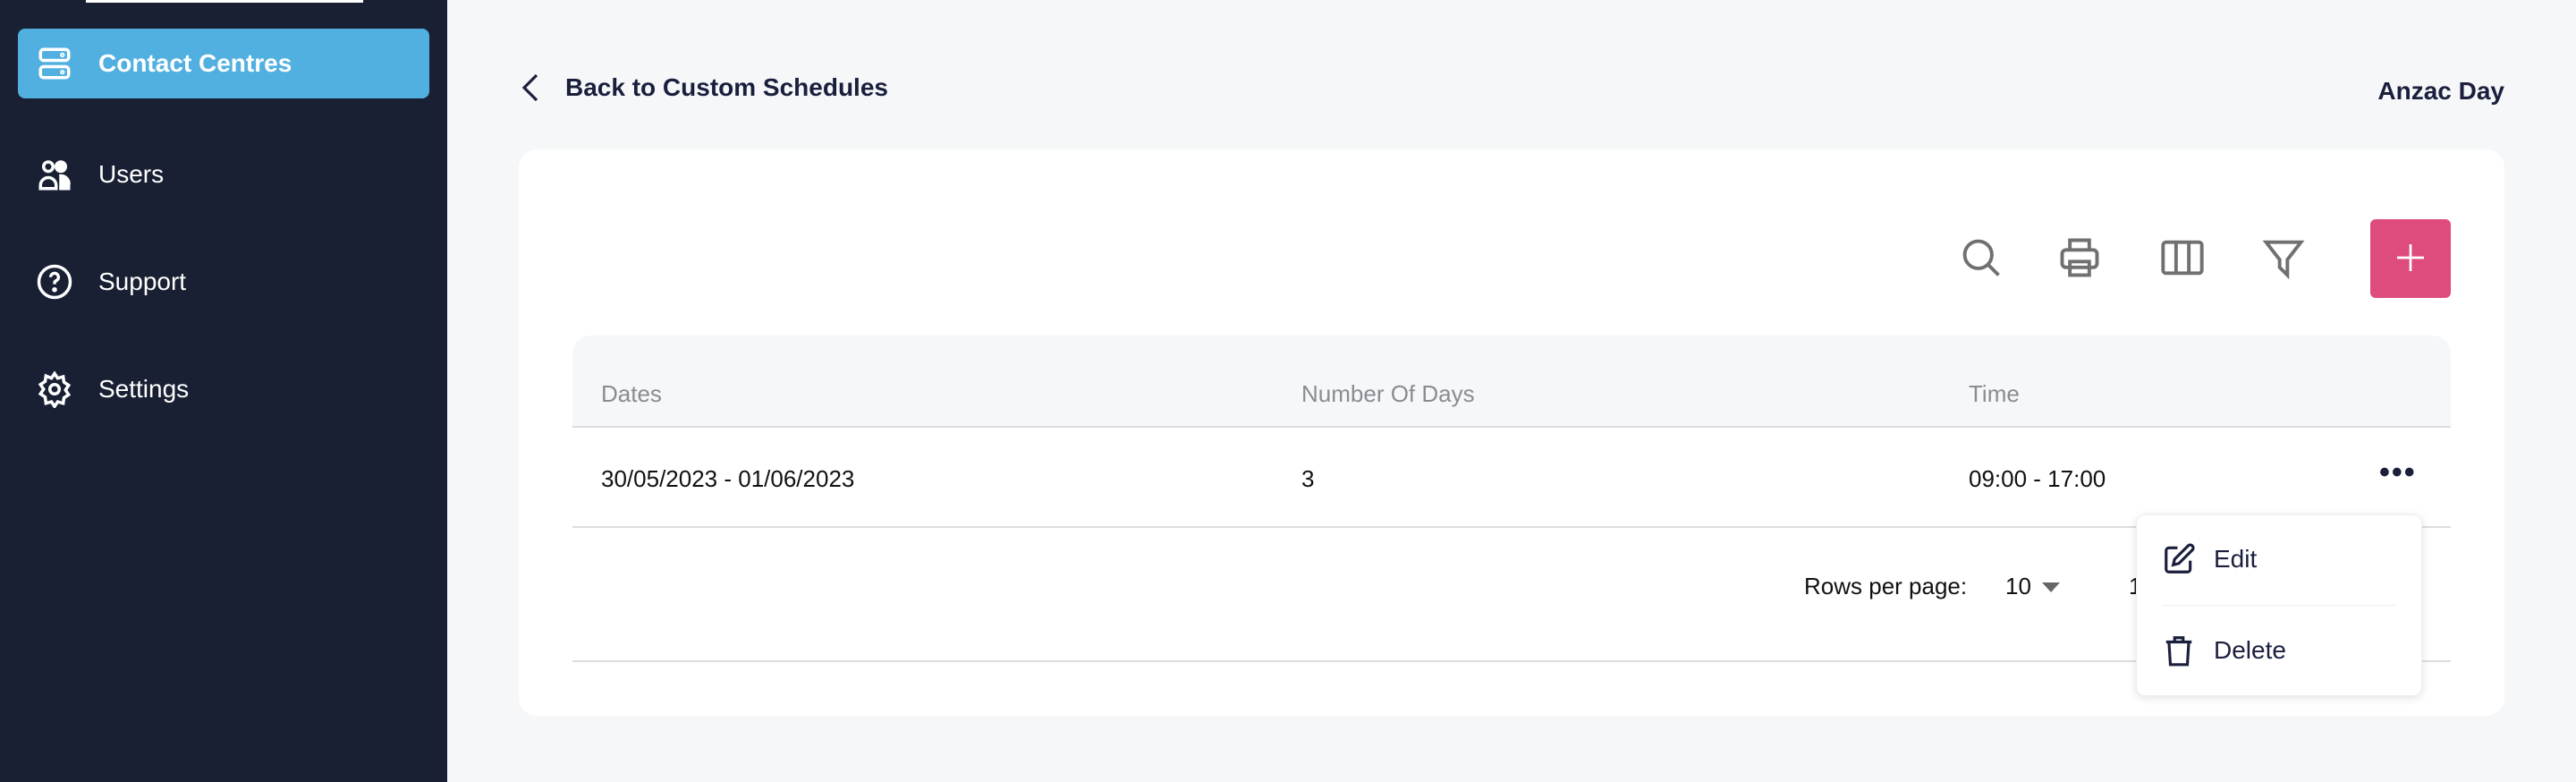  What do you see at coordinates (195, 63) in the screenshot?
I see `sidebar-item-label: Contact Centres` at bounding box center [195, 63].